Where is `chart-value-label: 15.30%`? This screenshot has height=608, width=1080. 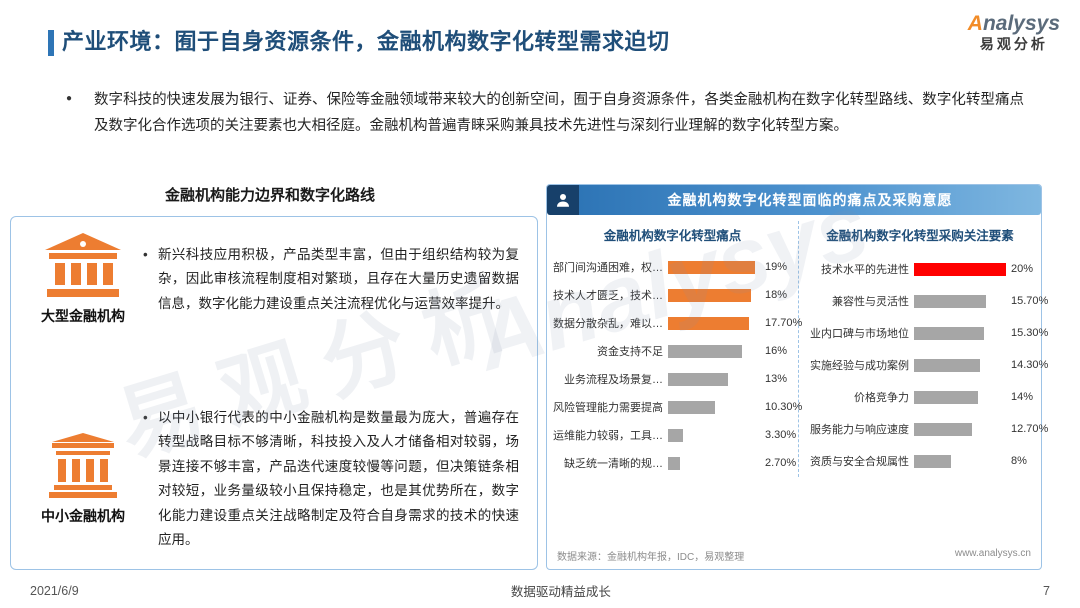 chart-value-label: 15.30% is located at coordinates (1030, 333).